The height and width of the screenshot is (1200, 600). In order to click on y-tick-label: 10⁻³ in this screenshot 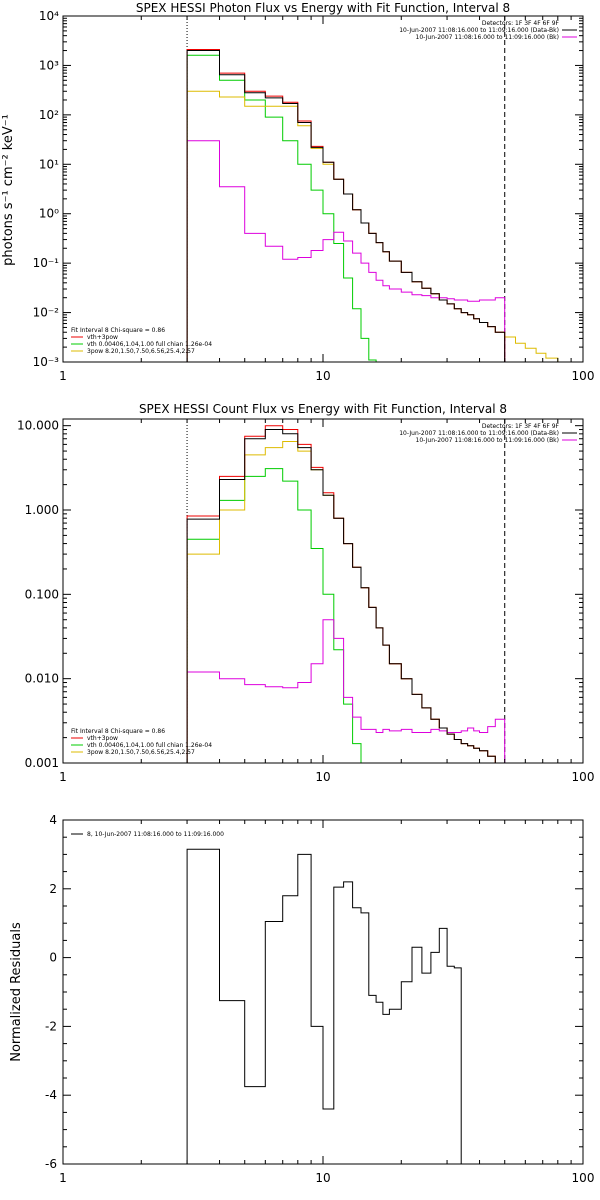, I will do `click(46, 362)`.